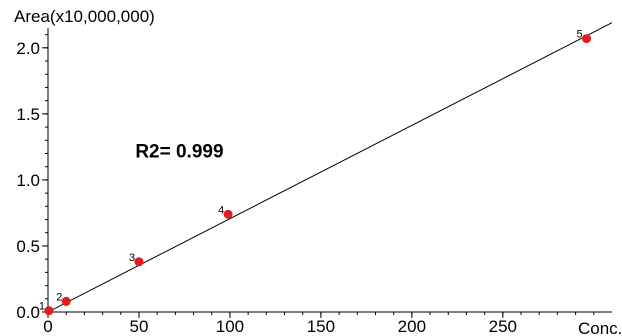 The image size is (622, 336). What do you see at coordinates (321, 326) in the screenshot?
I see `x-tick-label: 150` at bounding box center [321, 326].